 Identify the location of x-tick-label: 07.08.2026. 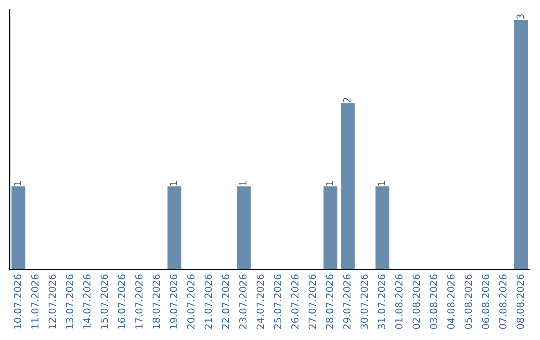
(503, 302).